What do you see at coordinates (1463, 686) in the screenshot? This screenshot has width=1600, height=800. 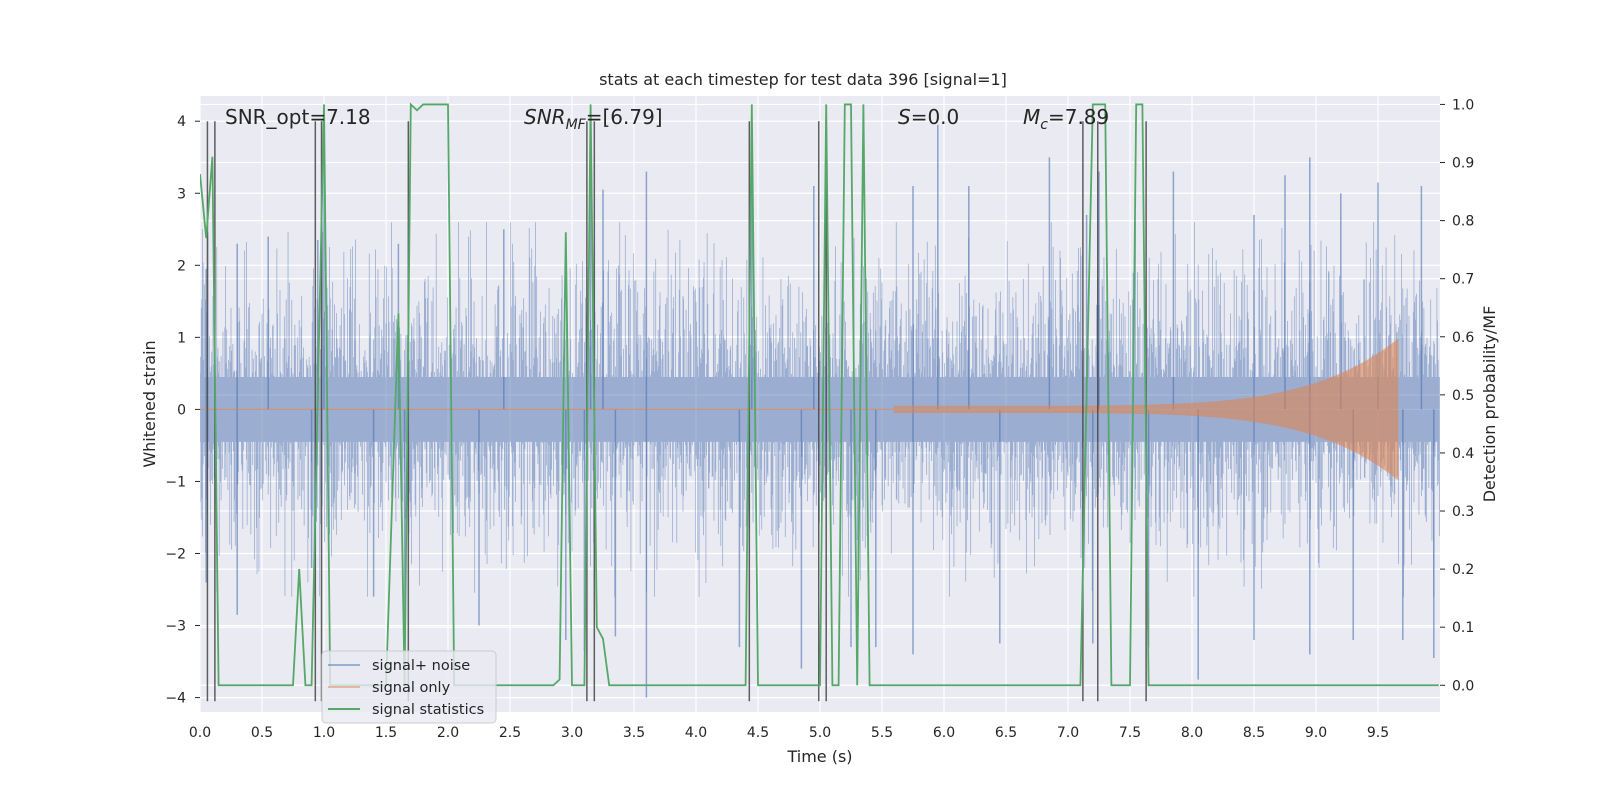 I see `y2-tick-label: 0.0` at bounding box center [1463, 686].